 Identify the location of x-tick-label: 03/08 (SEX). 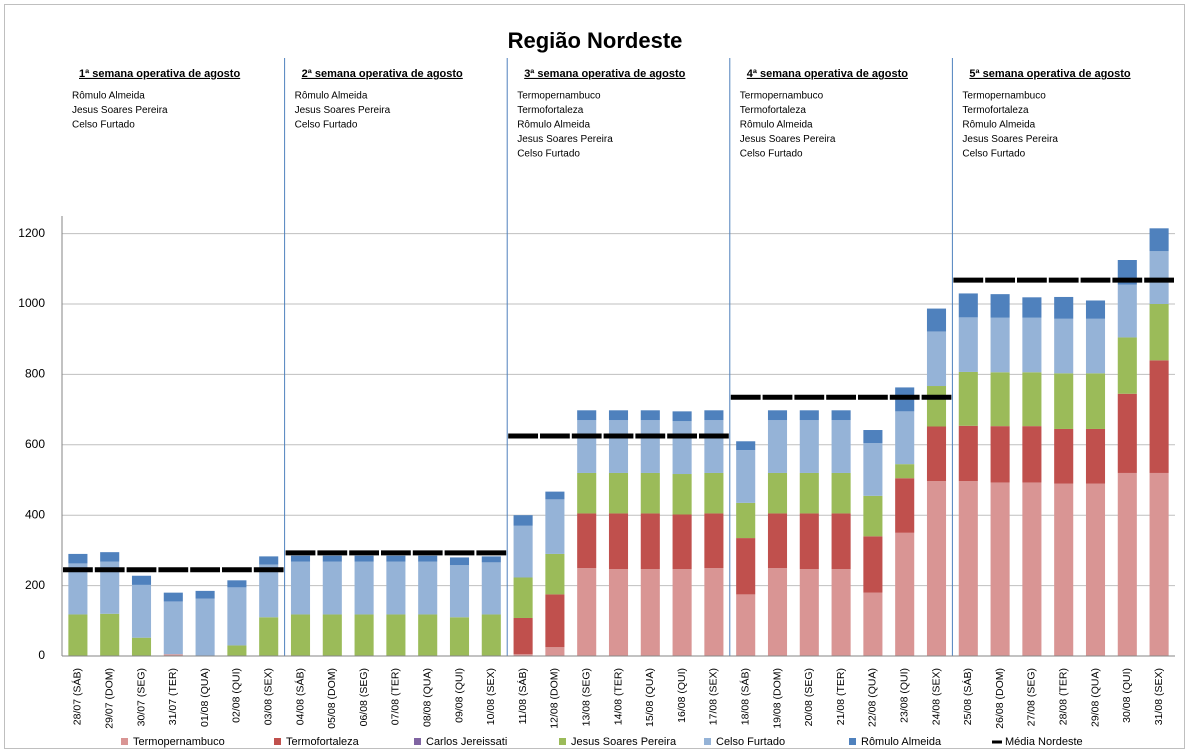
(268, 696).